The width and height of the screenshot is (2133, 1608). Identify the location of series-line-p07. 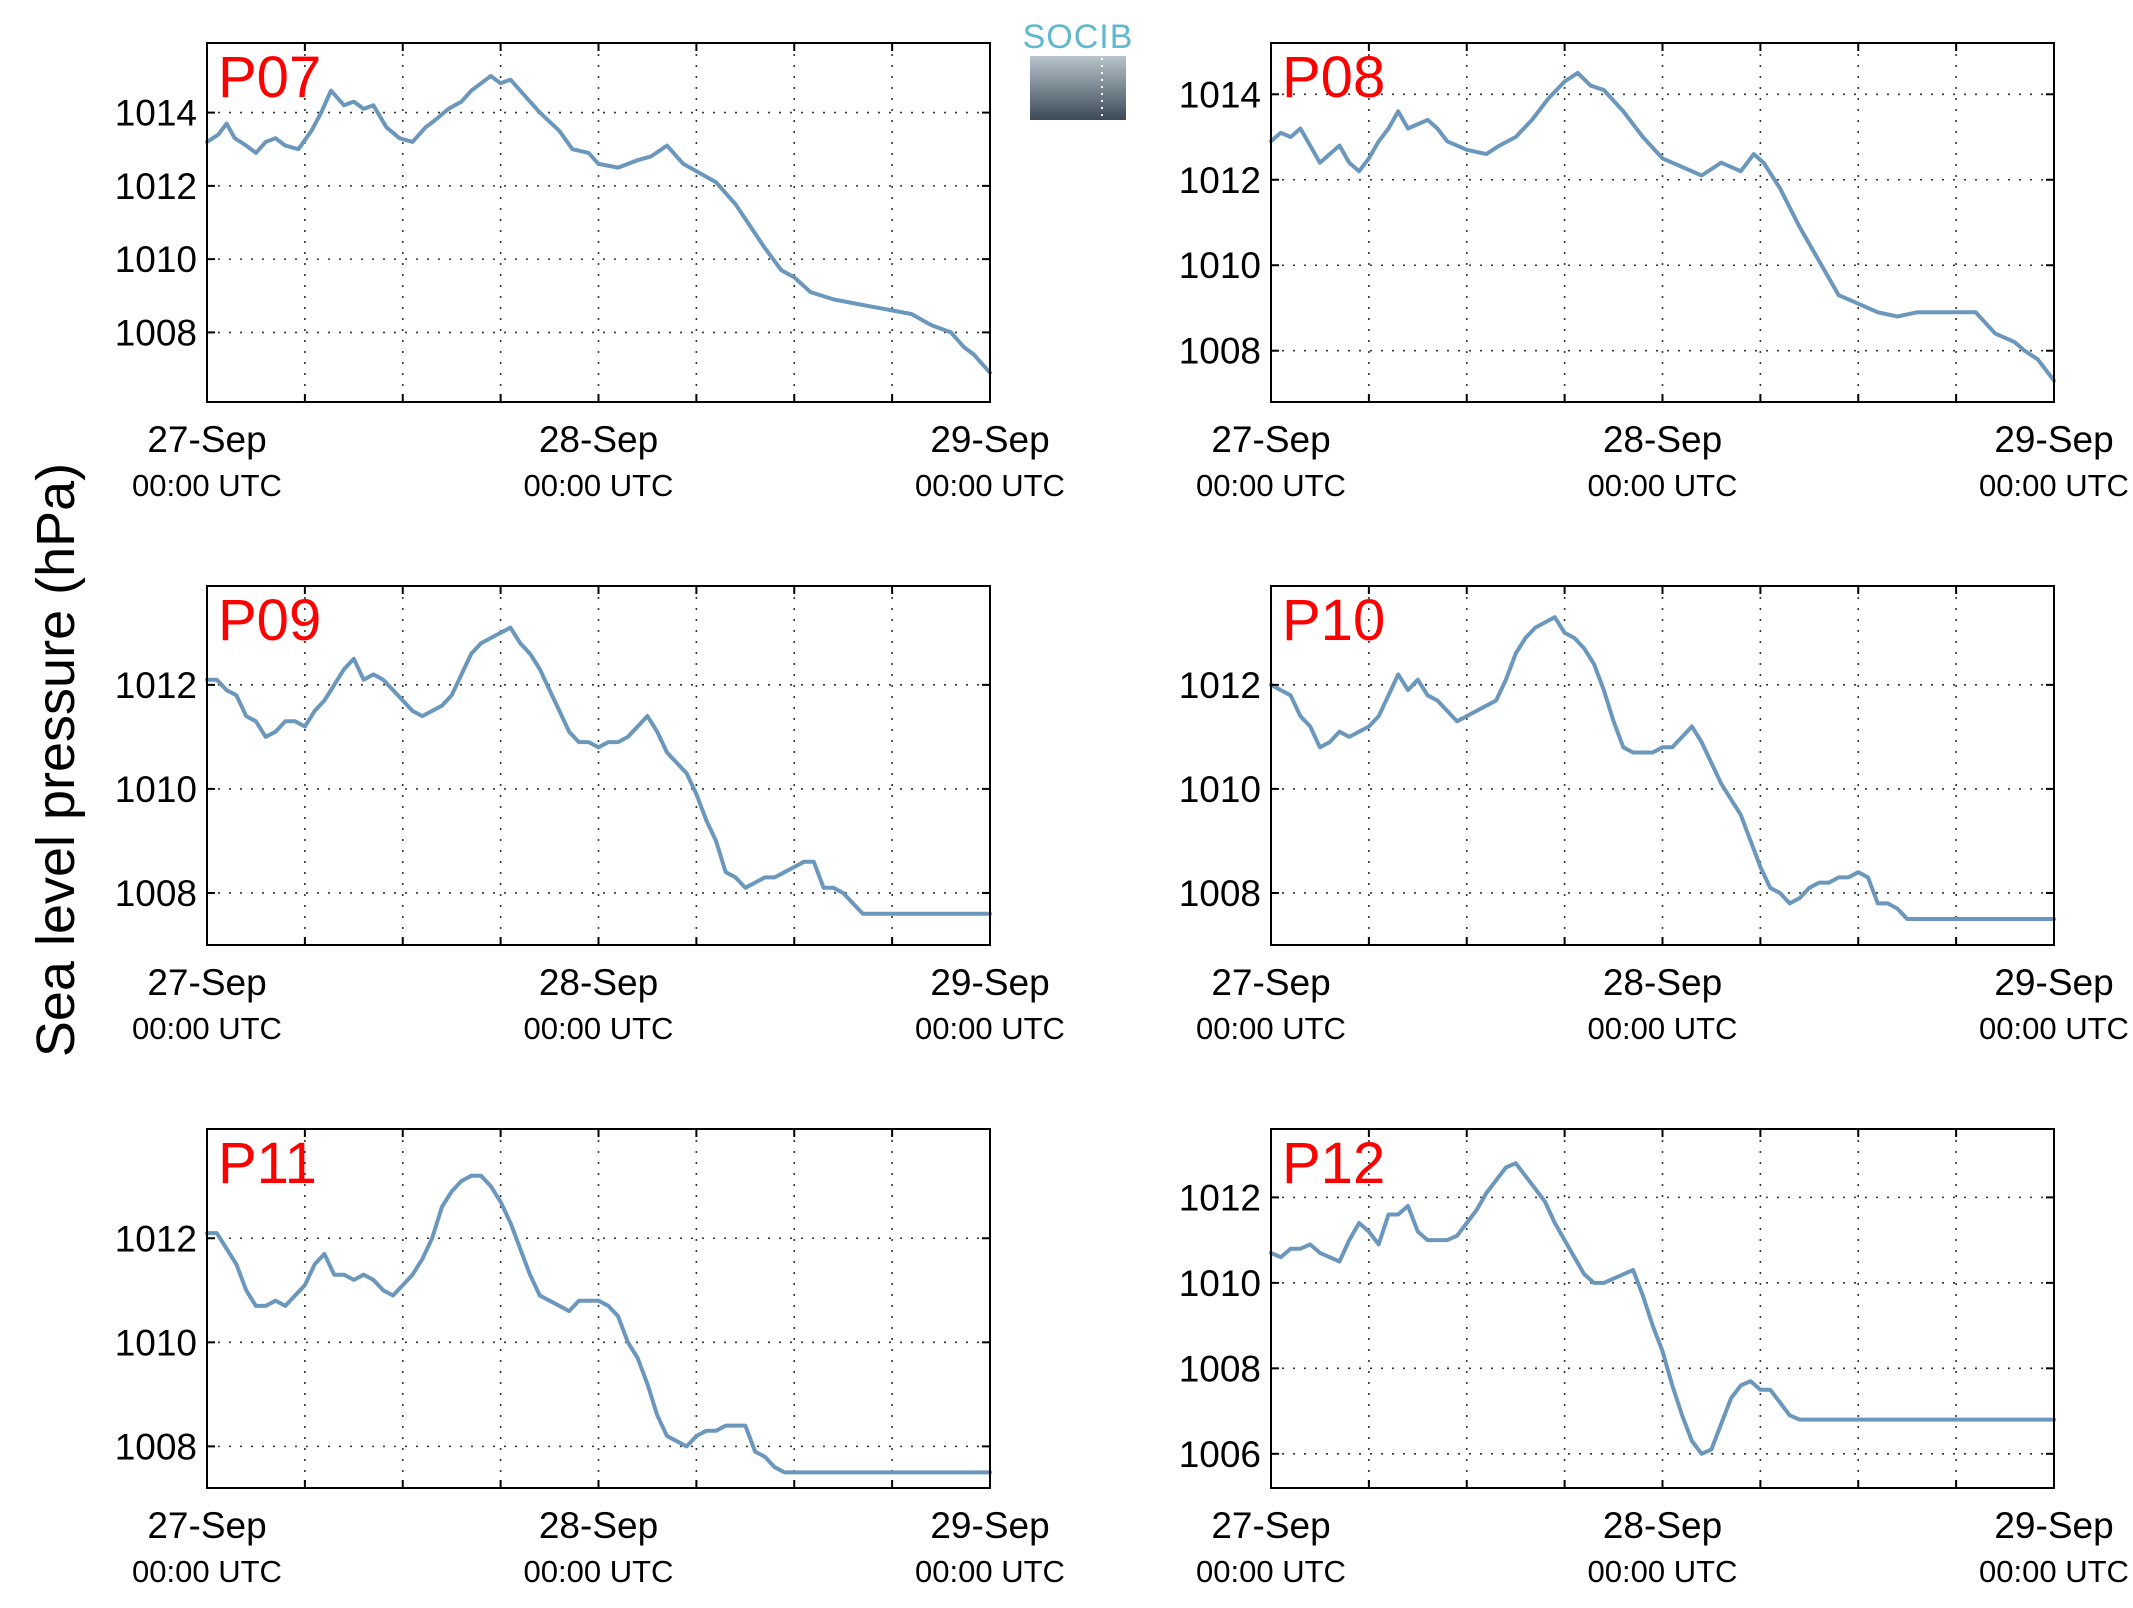
(598, 224).